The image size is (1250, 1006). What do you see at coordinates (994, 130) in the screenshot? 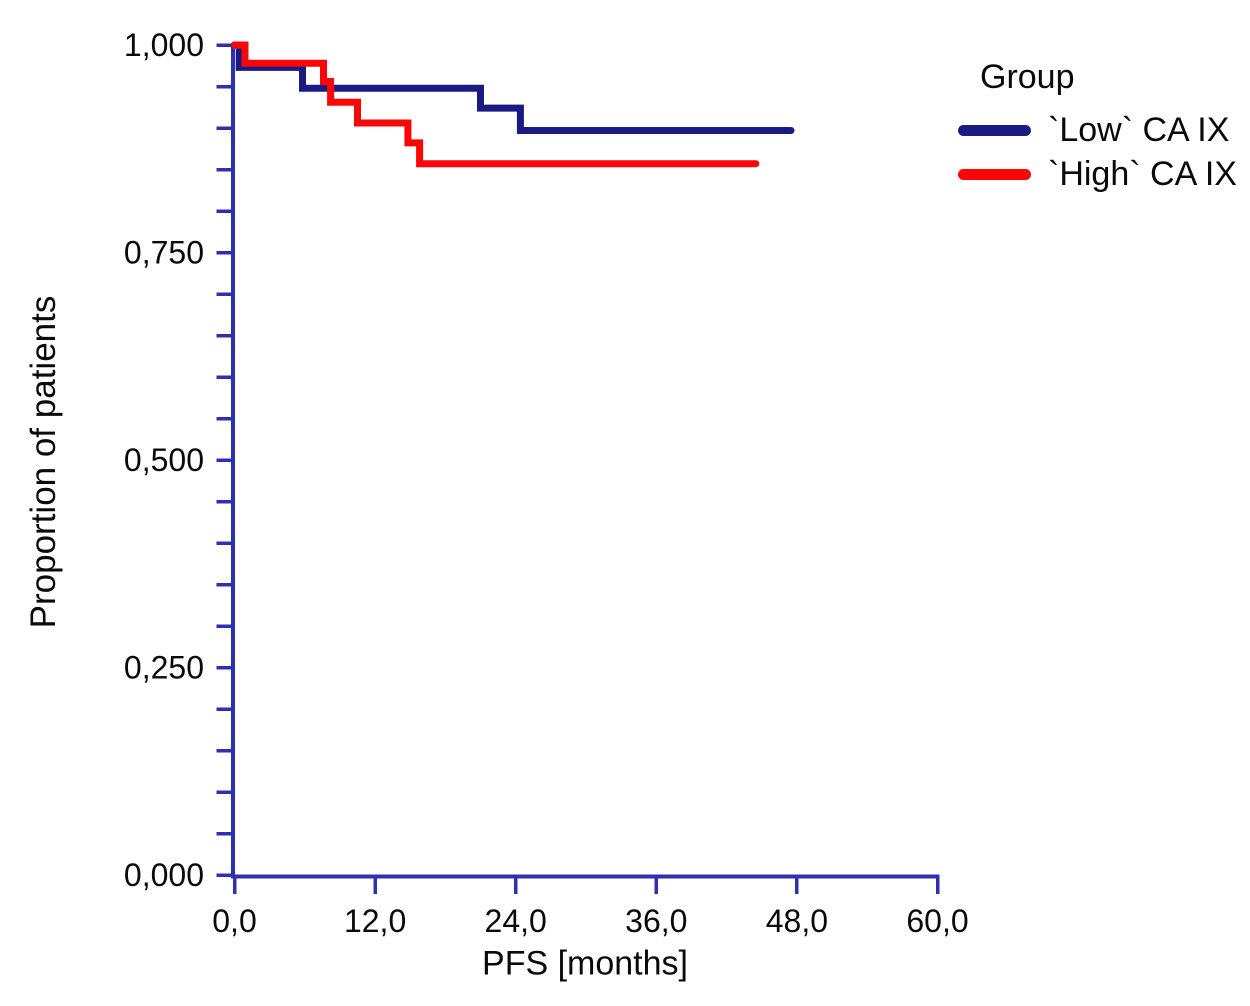
I see `low-series-swatch` at bounding box center [994, 130].